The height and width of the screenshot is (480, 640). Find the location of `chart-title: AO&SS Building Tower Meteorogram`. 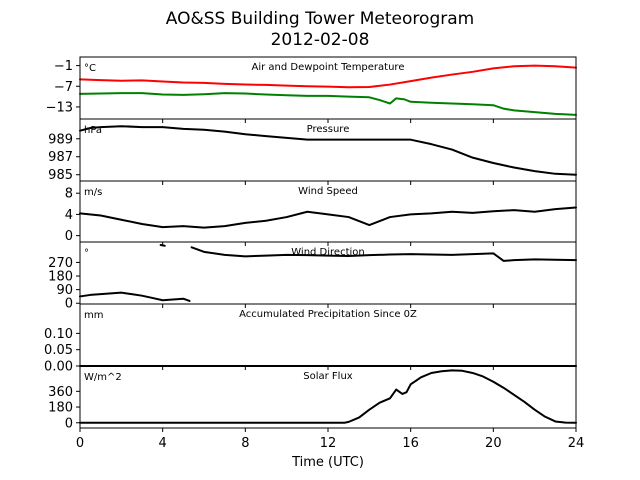

chart-title: AO&SS Building Tower Meteorogram is located at coordinates (320, 19).